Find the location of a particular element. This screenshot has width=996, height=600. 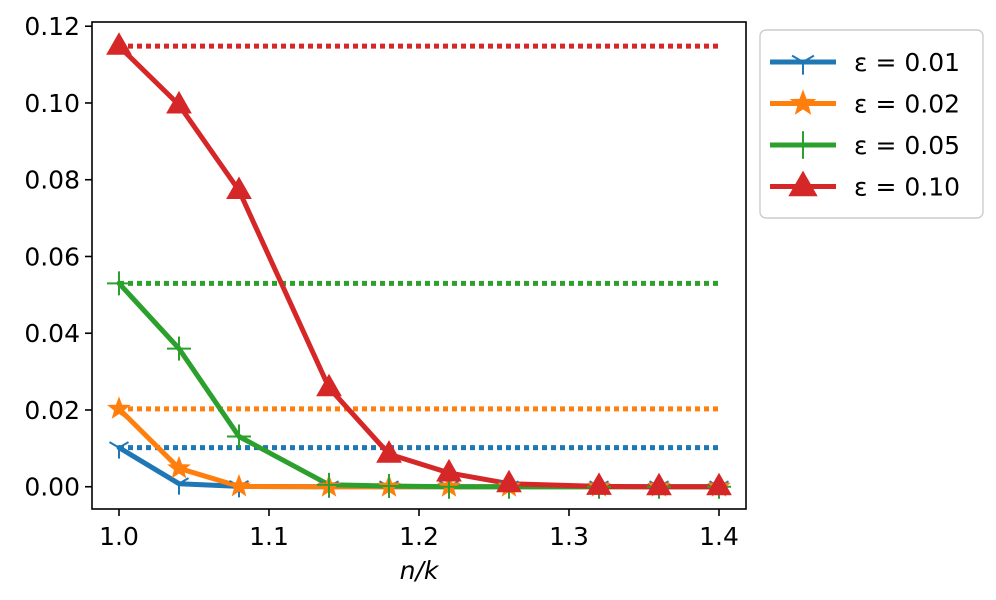

x-tick-label: 1.3 is located at coordinates (569, 536).